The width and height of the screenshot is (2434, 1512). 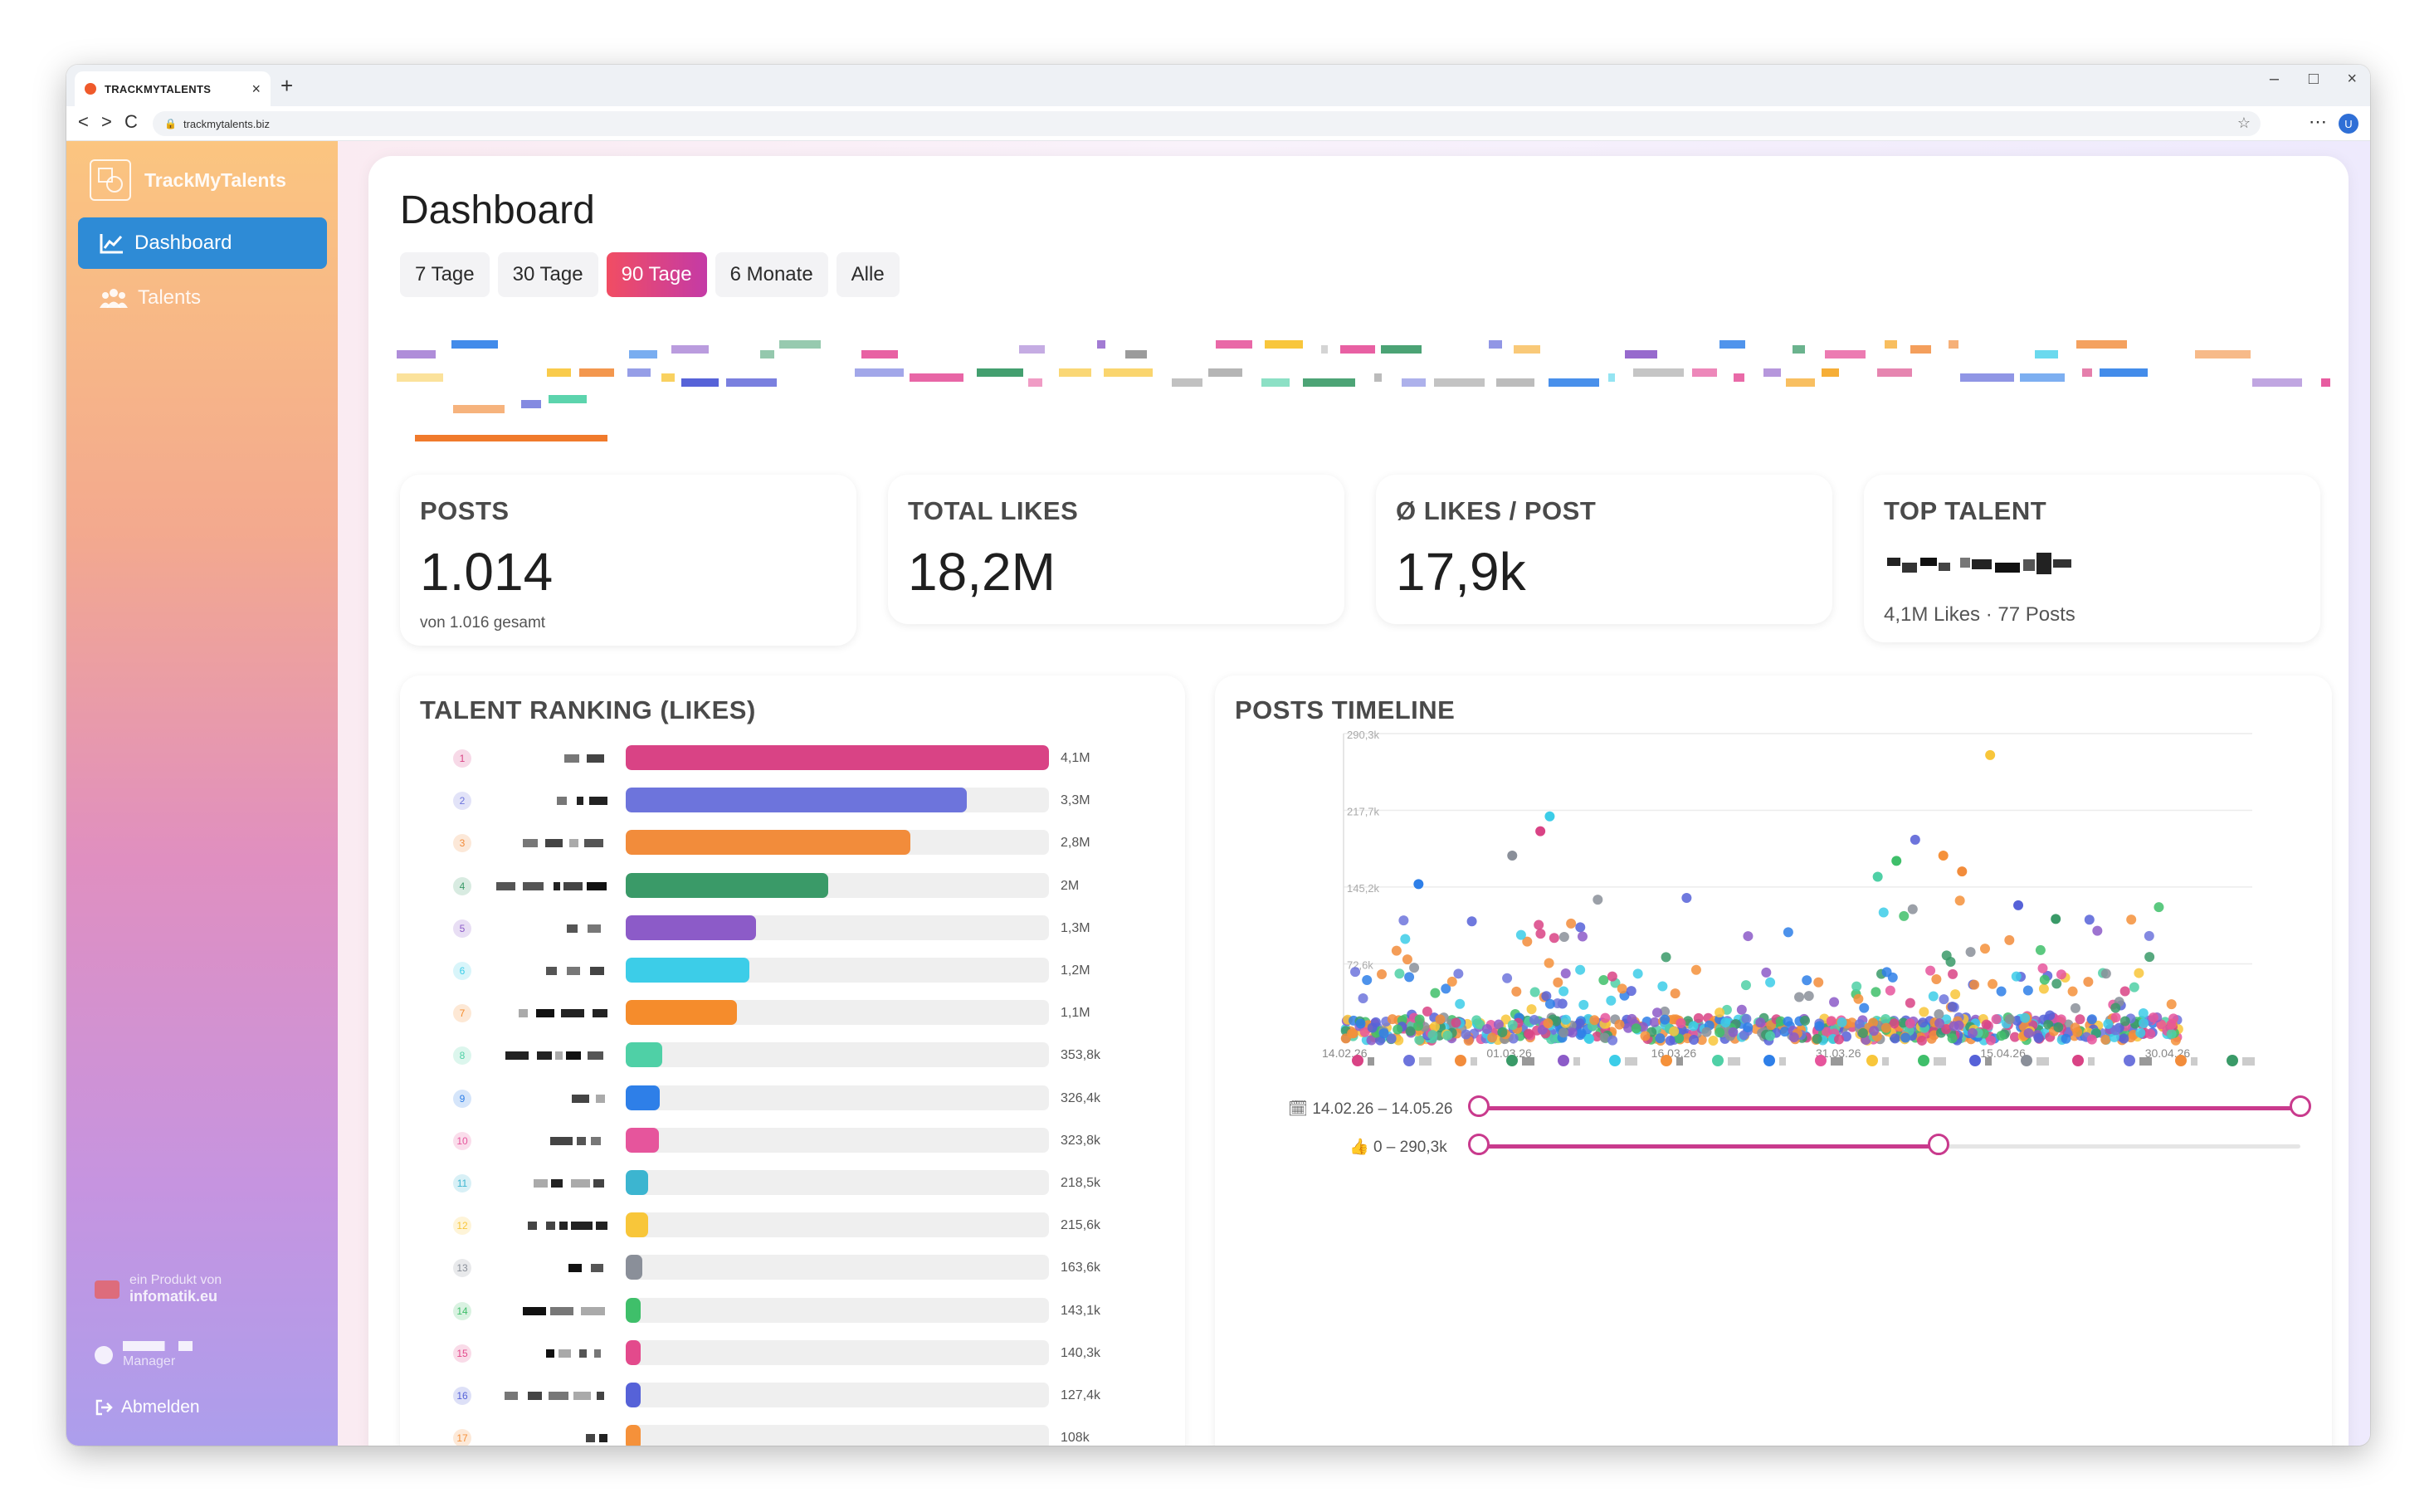 What do you see at coordinates (83, 122) in the screenshot?
I see `back-icon: <` at bounding box center [83, 122].